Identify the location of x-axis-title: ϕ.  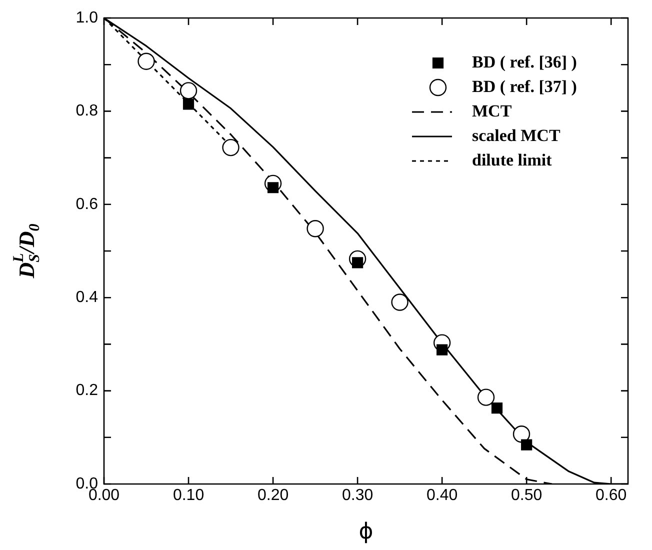
(366, 532).